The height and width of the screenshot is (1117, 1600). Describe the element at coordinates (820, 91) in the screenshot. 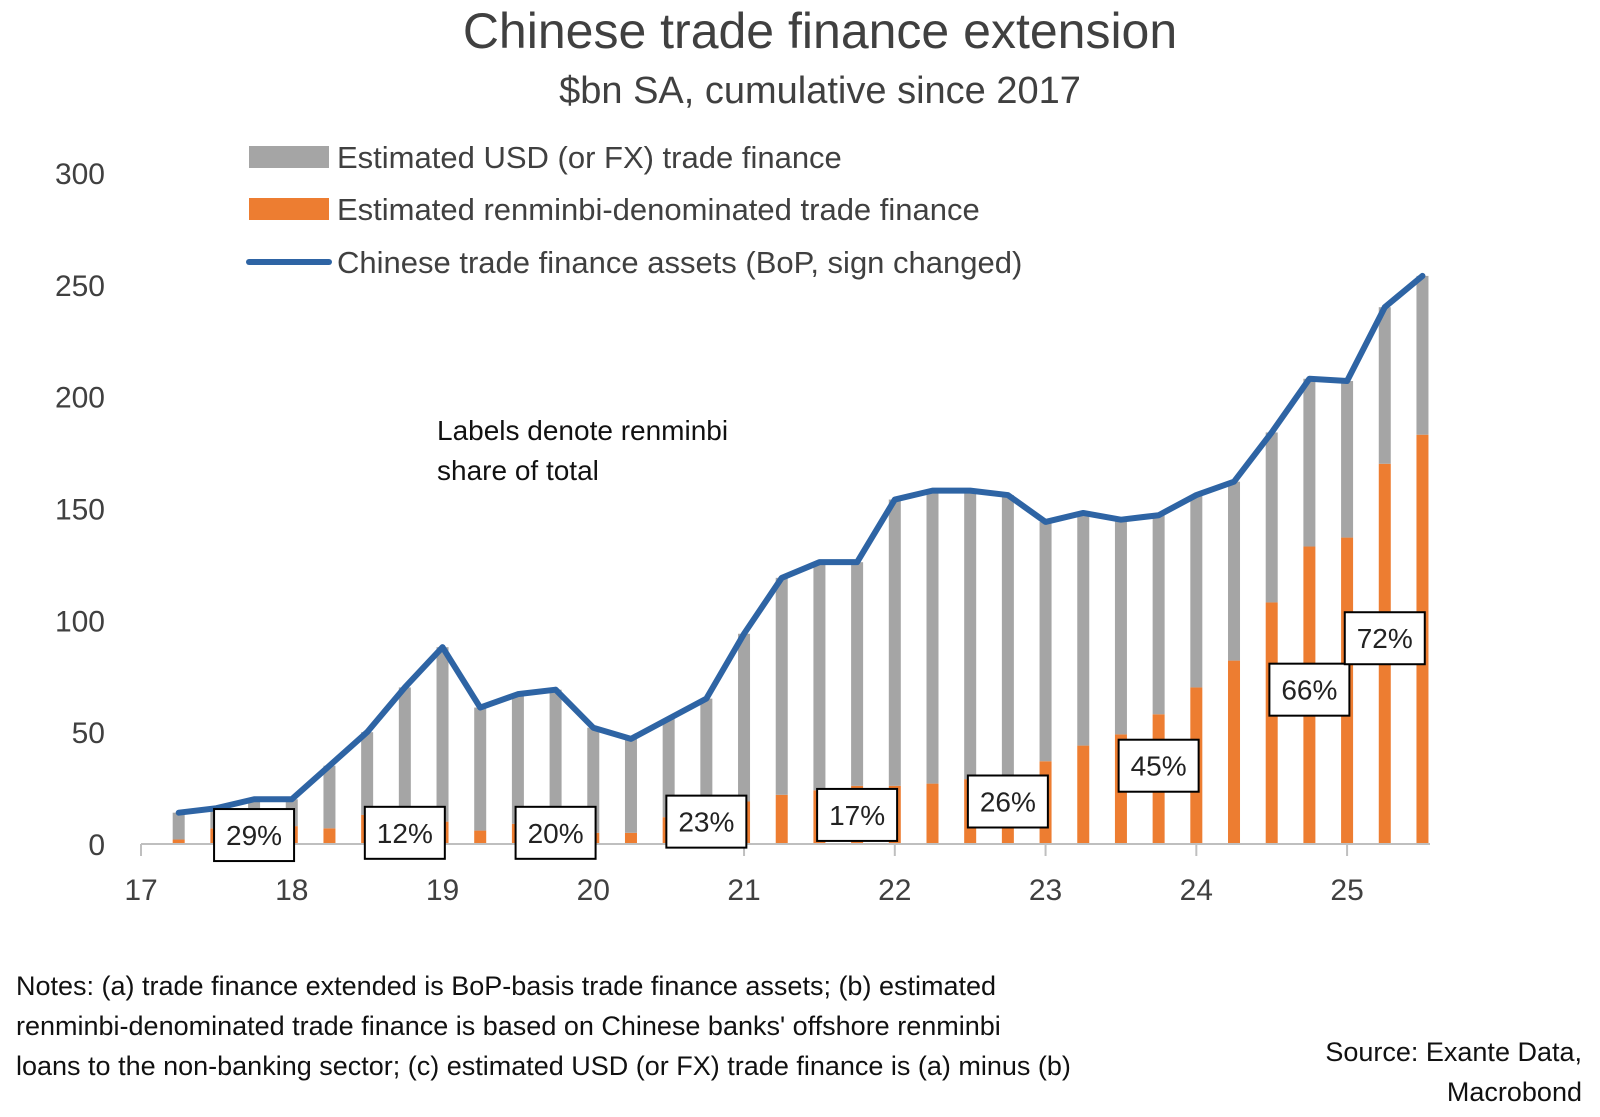

I see `chart-subtitle: $bn SA, cumulative since 2017` at that location.